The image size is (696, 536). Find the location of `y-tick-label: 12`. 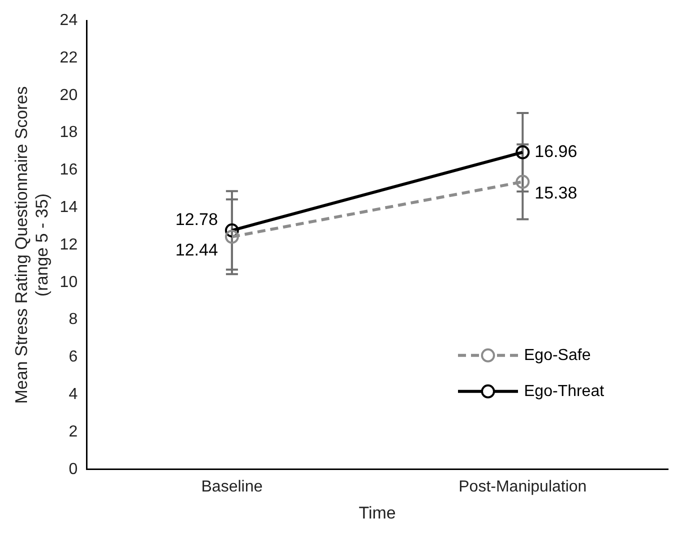

y-tick-label: 12 is located at coordinates (69, 245).